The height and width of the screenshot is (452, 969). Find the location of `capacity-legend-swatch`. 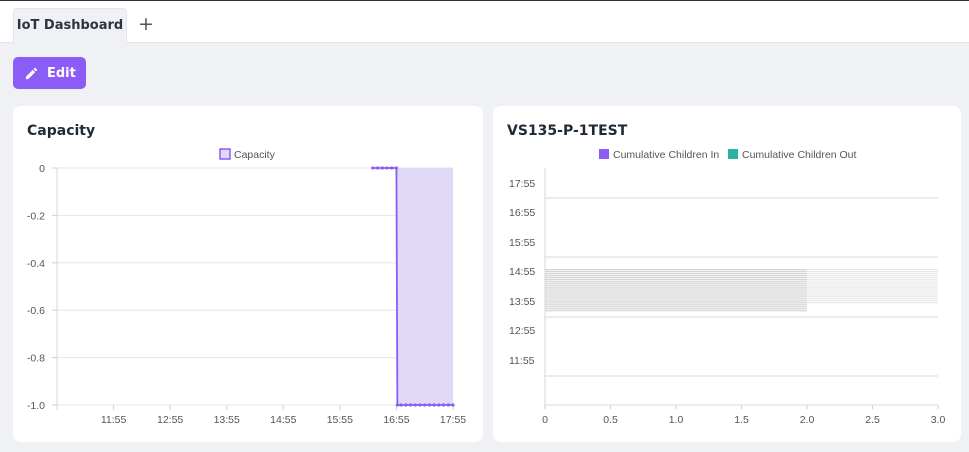

capacity-legend-swatch is located at coordinates (225, 154).